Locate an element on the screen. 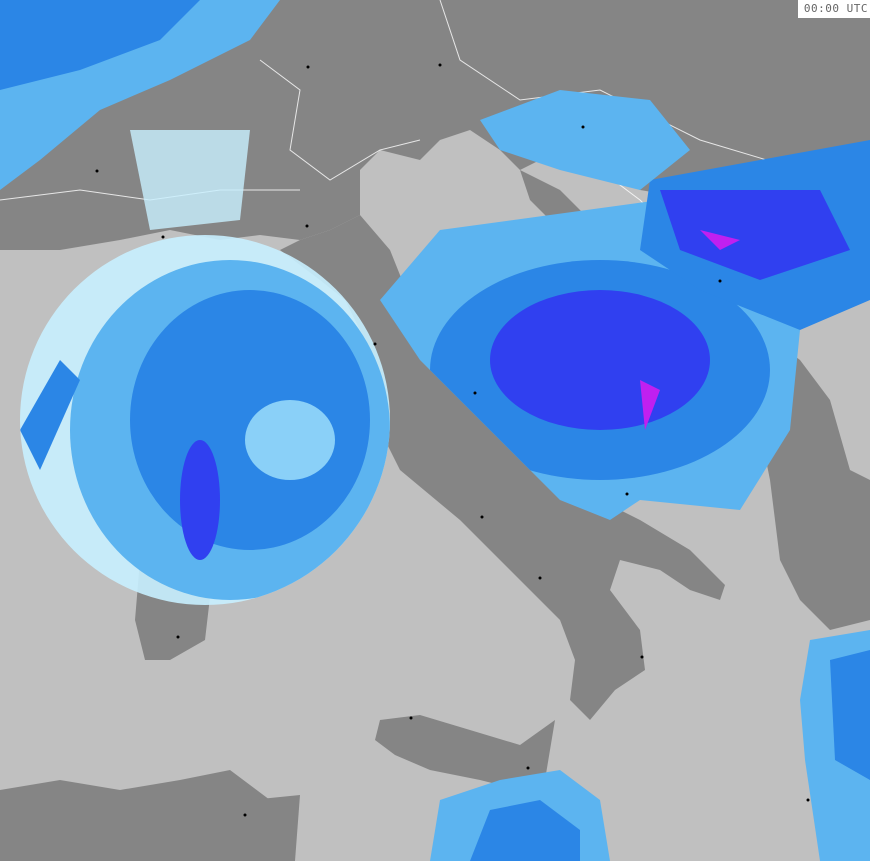 This screenshot has height=861, width=870. radar-northeast is located at coordinates (675, 210).